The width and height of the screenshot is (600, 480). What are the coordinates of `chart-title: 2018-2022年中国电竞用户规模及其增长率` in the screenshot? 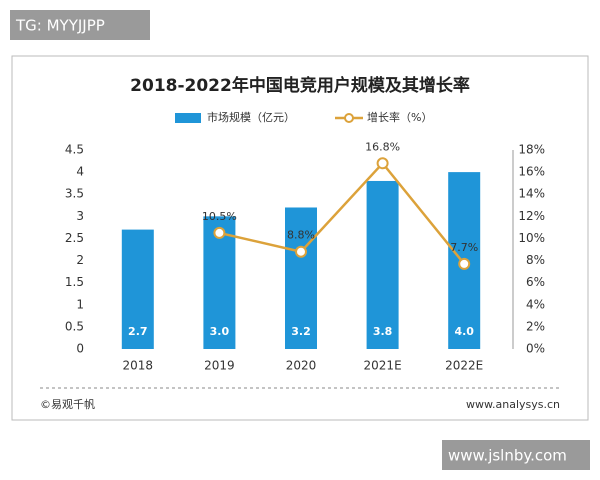 It's located at (300, 85).